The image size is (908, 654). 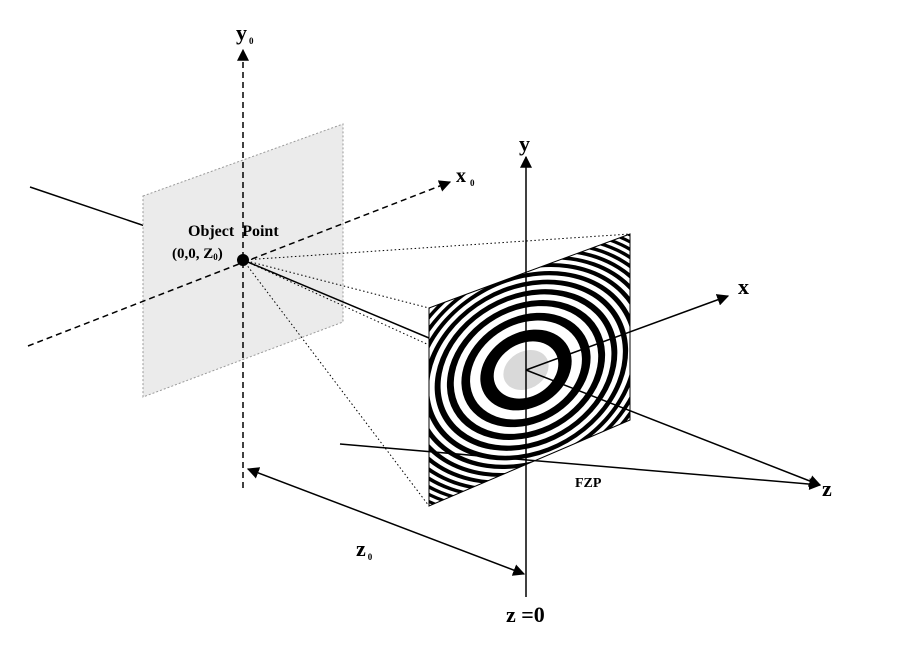 I want to click on x0-axis, so click(x=239, y=263).